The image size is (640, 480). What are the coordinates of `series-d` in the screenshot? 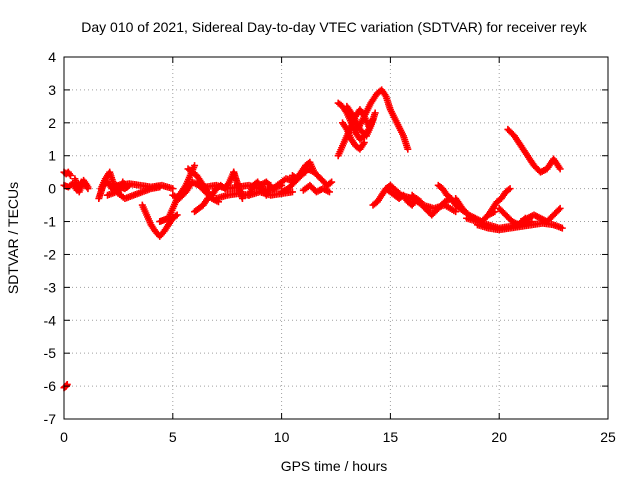 It's located at (81, 185).